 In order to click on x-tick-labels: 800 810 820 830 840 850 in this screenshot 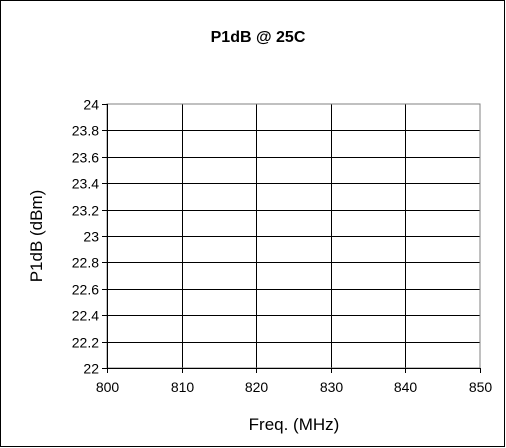, I will do `click(294, 387)`.